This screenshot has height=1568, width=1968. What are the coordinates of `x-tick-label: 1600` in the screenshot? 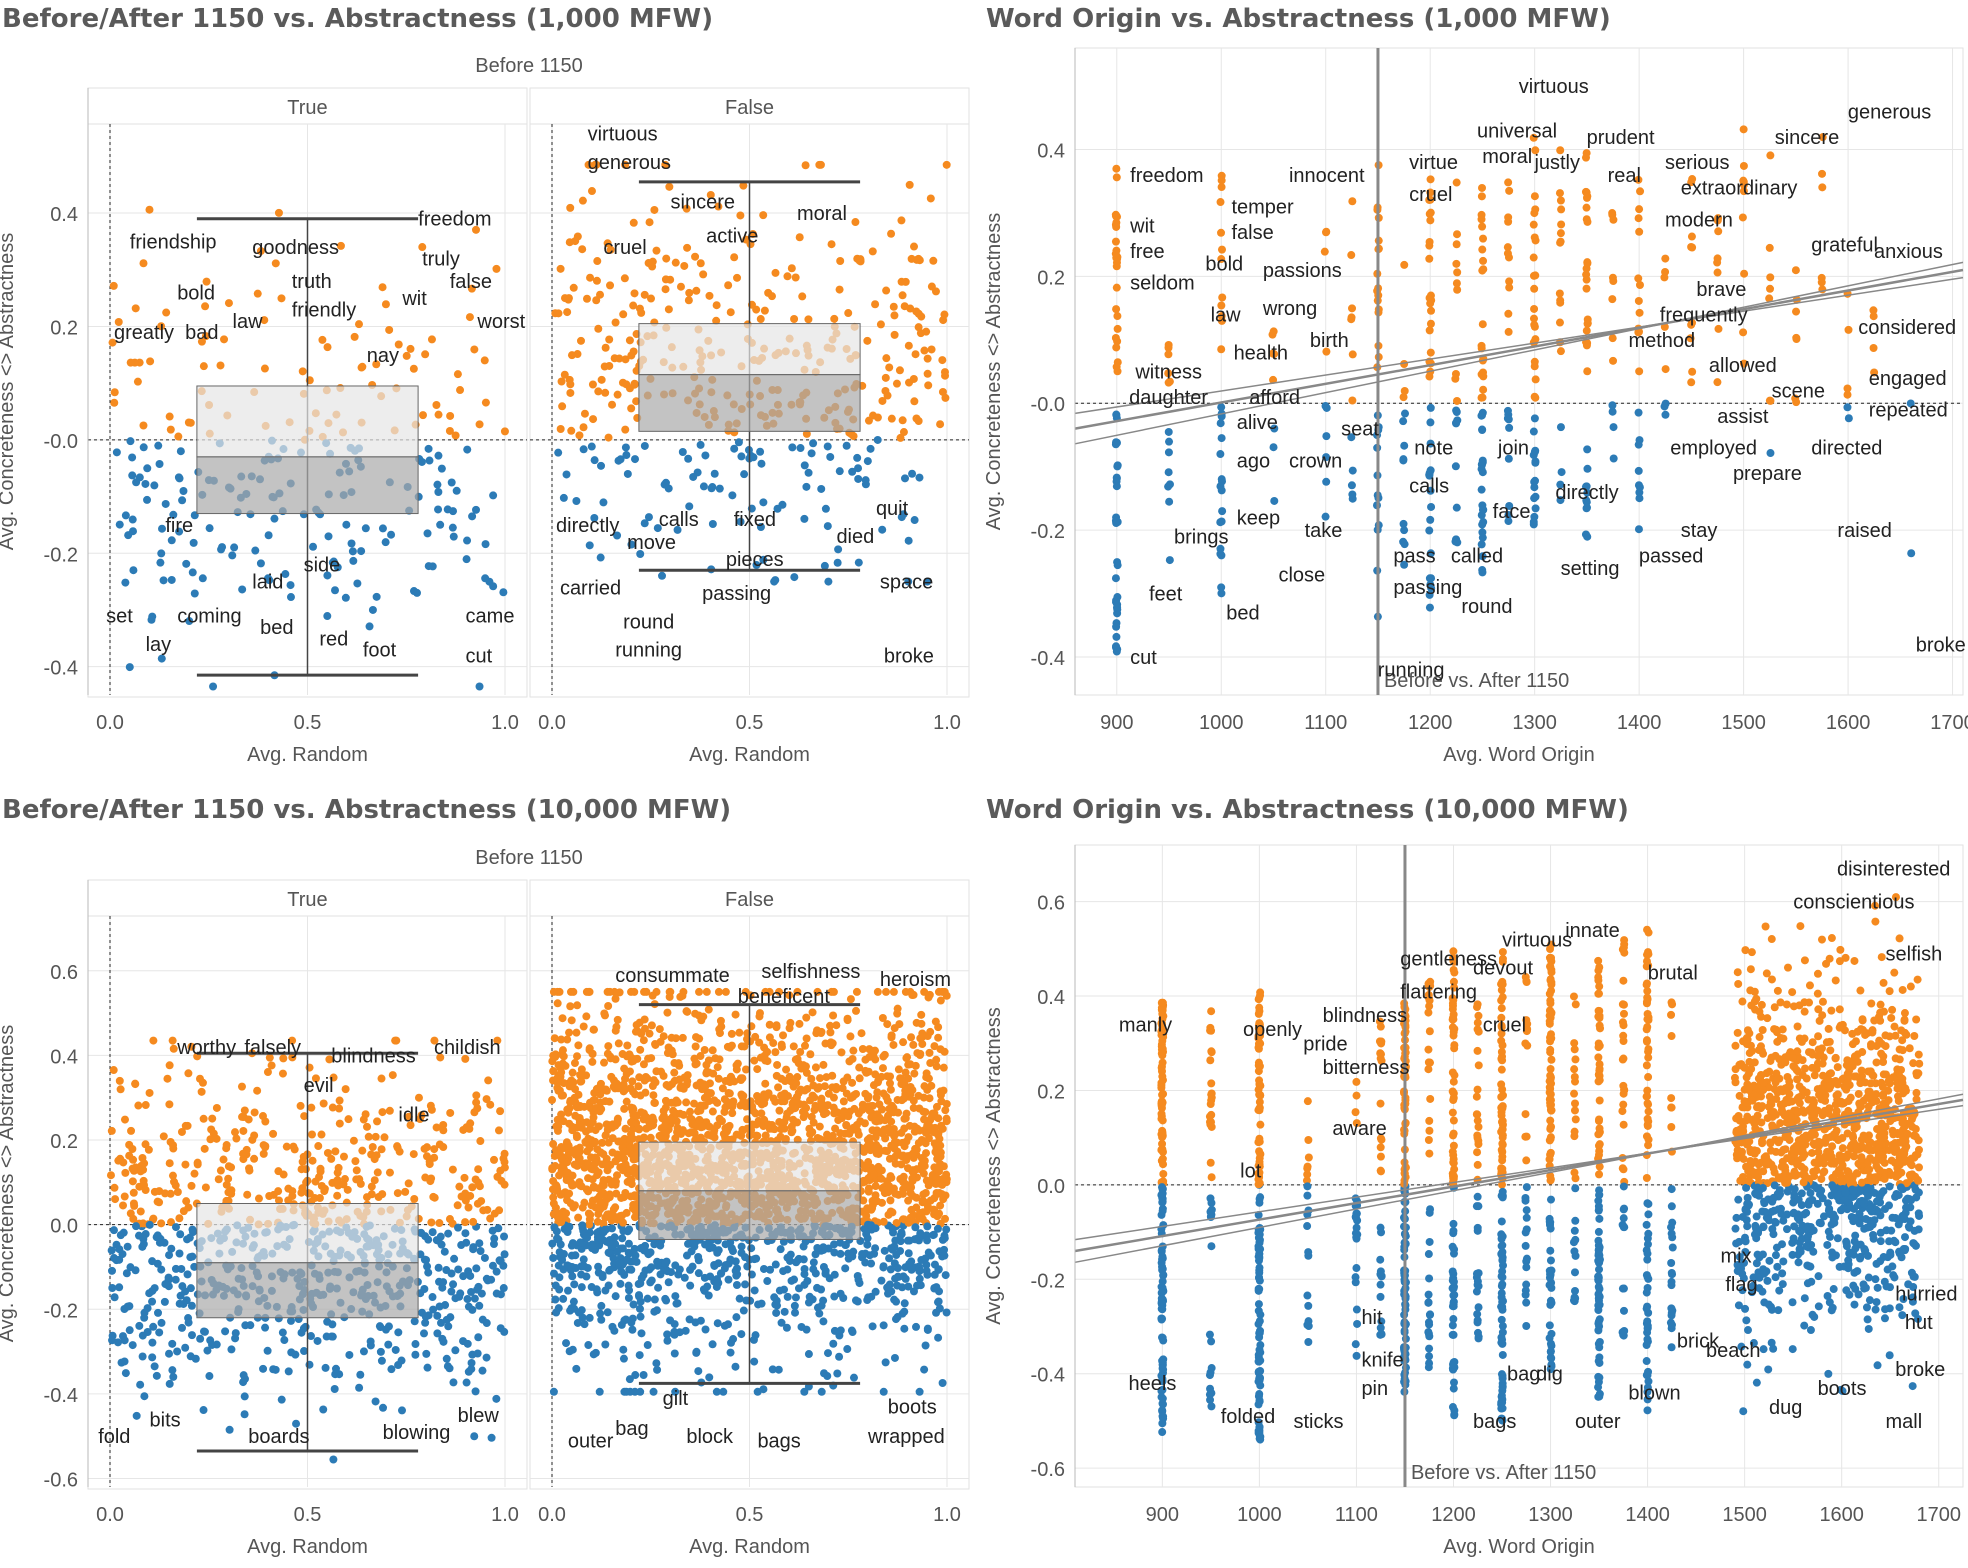 It's located at (1848, 723).